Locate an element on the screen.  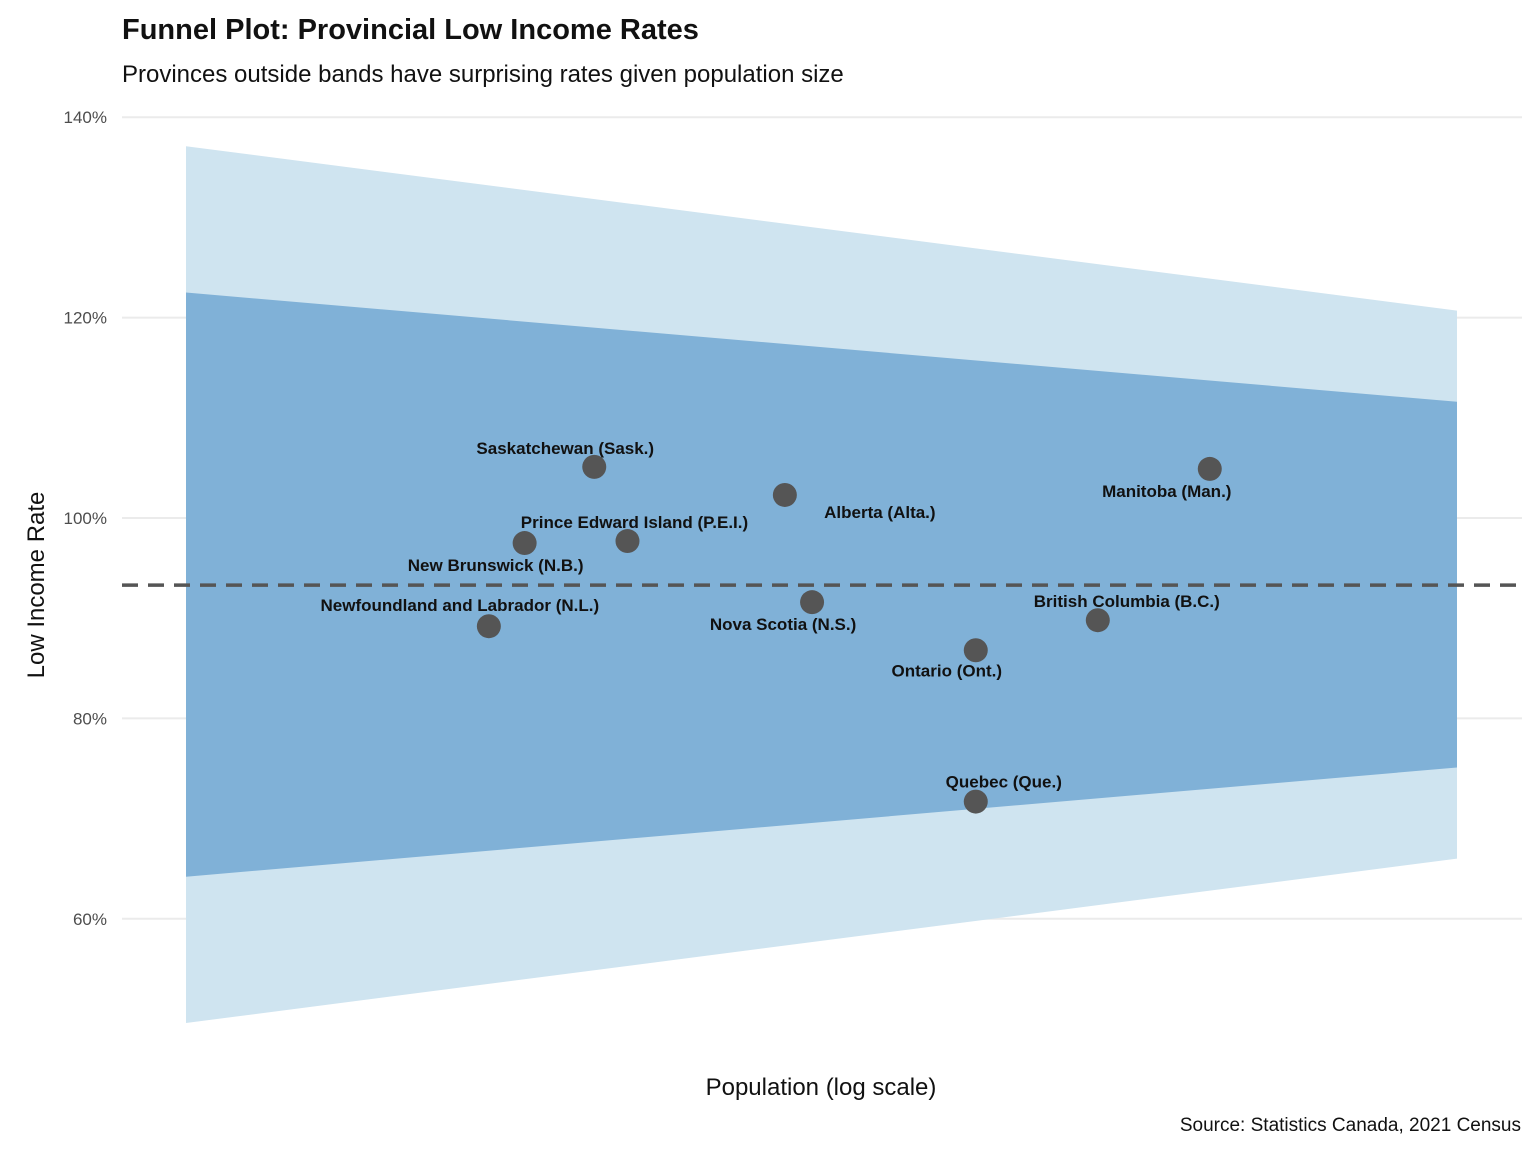
y-tick-label: 100% is located at coordinates (85, 518).